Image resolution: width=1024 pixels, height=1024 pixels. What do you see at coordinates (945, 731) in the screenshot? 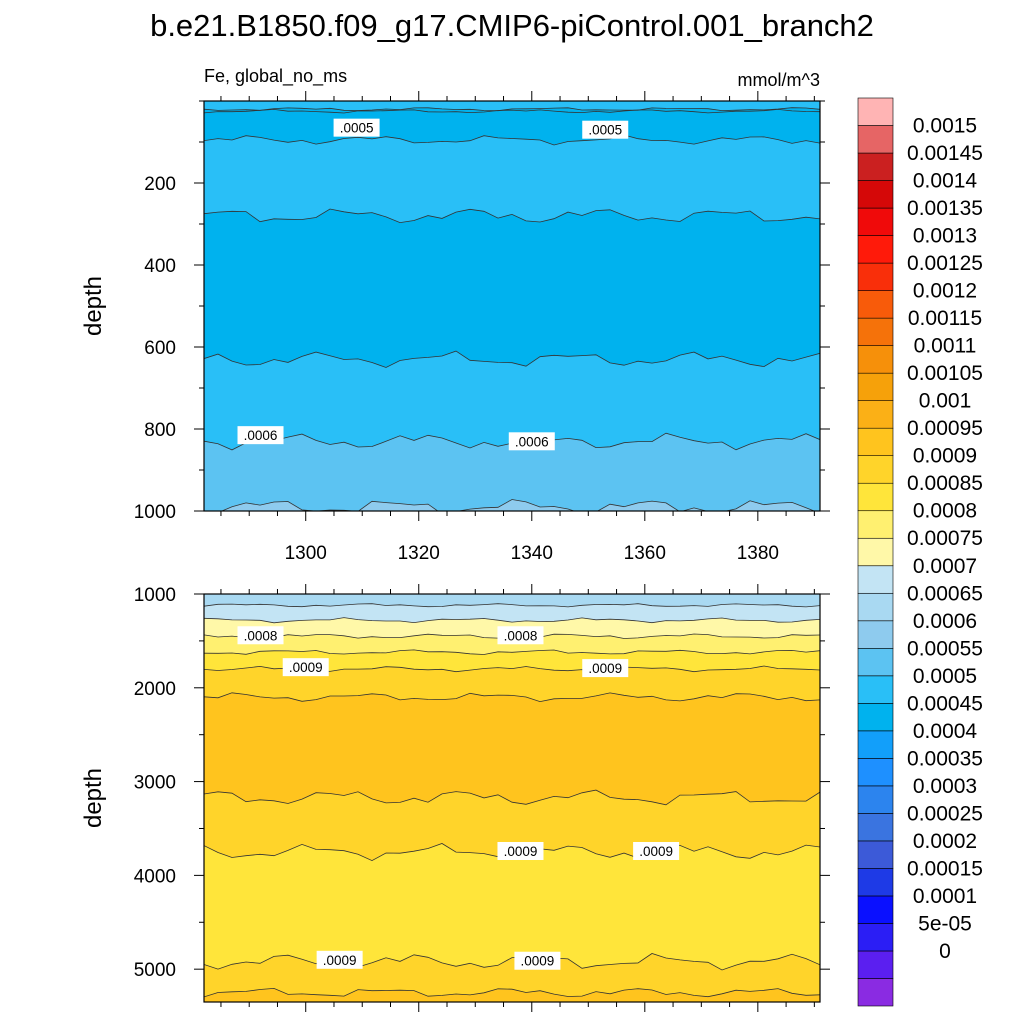
I see `colorbar-label: 0.0004` at bounding box center [945, 731].